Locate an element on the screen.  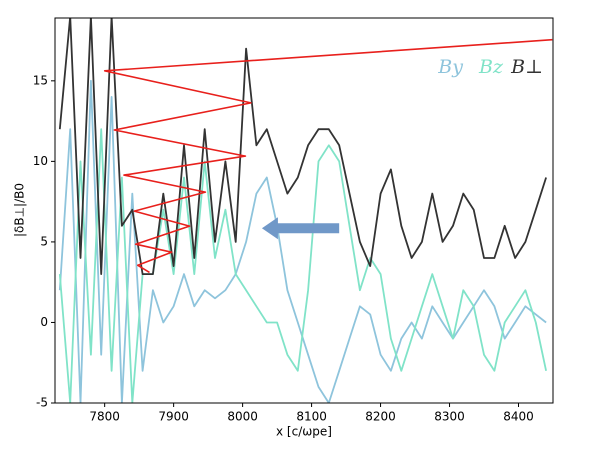
y-tick-label: -5 is located at coordinates (42, 403).